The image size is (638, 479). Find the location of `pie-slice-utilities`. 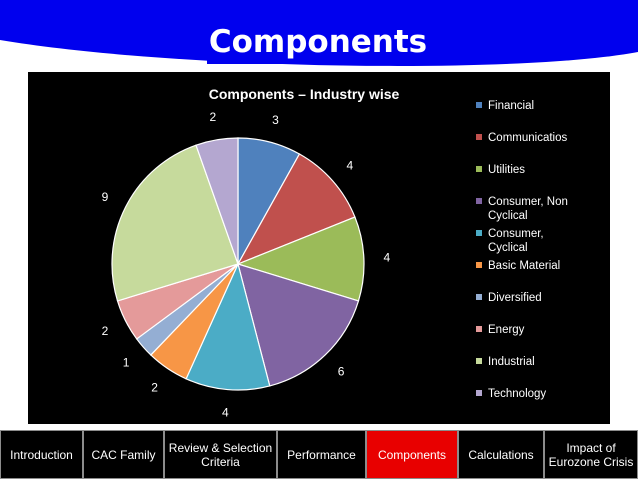

pie-slice-utilities is located at coordinates (300, 259).